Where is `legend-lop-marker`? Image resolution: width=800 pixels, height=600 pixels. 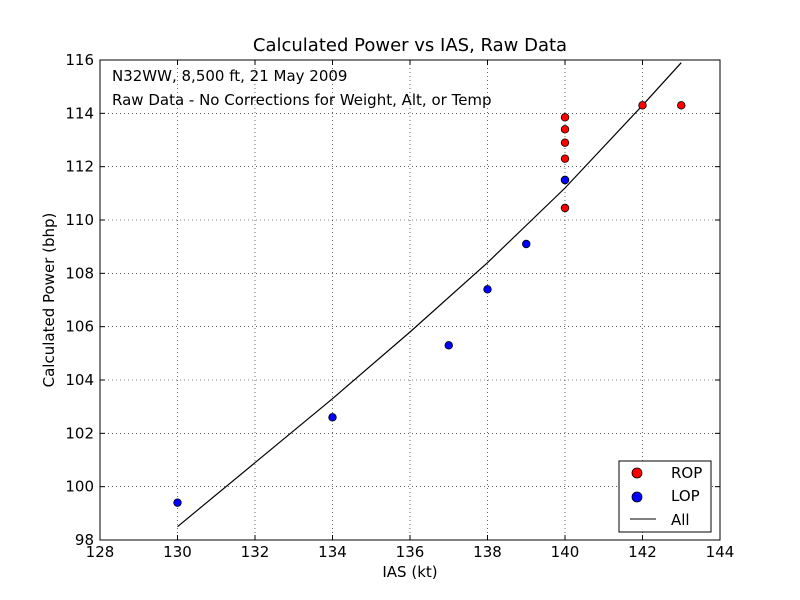
legend-lop-marker is located at coordinates (637, 497).